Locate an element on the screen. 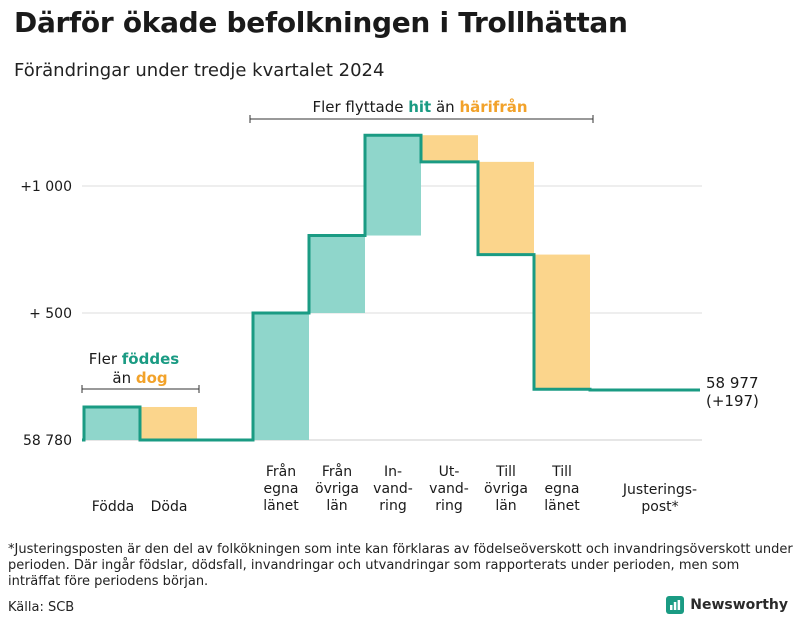 The image size is (800, 625). annotation-migration: Fler flyttade hit än härifrån is located at coordinates (419, 107).